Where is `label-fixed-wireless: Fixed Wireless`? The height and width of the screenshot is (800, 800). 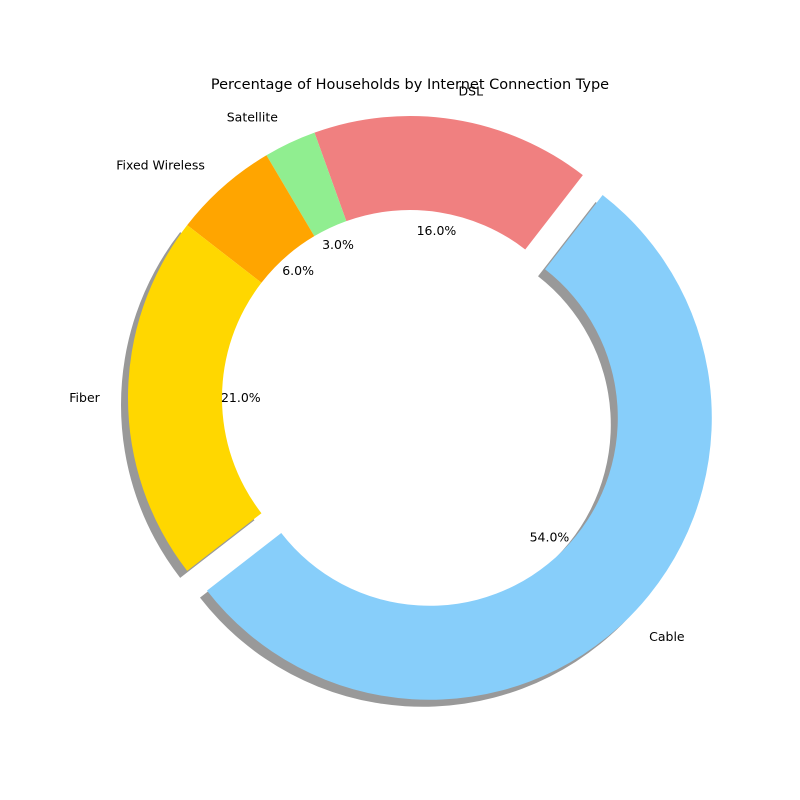 label-fixed-wireless: Fixed Wireless is located at coordinates (160, 164).